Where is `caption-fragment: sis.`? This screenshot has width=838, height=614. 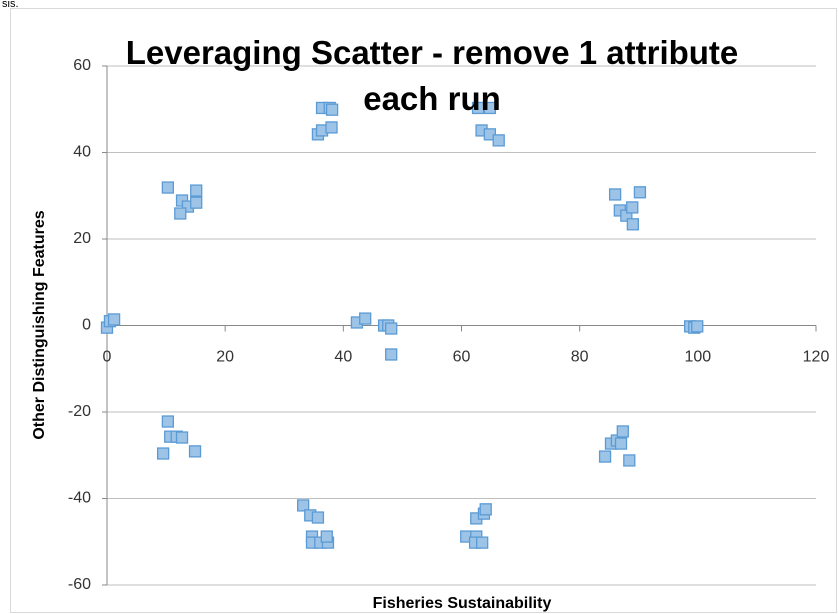 caption-fragment: sis. is located at coordinates (10, 5).